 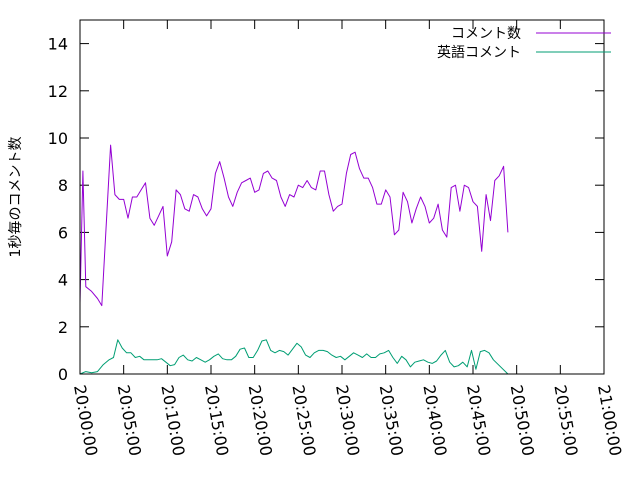 I want to click on y-tick-label: 8, so click(x=63, y=185).